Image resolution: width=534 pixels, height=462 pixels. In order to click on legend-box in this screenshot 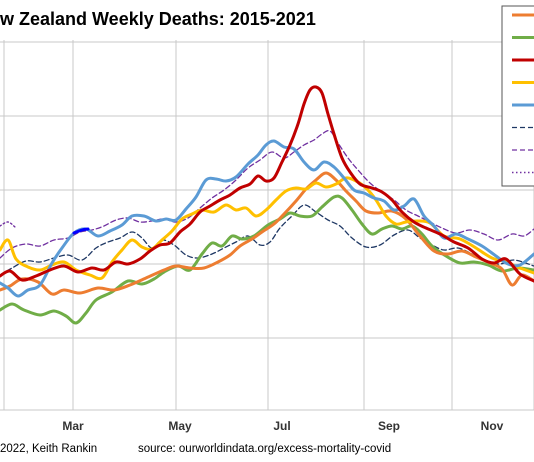, I will do `click(517, 96)`.